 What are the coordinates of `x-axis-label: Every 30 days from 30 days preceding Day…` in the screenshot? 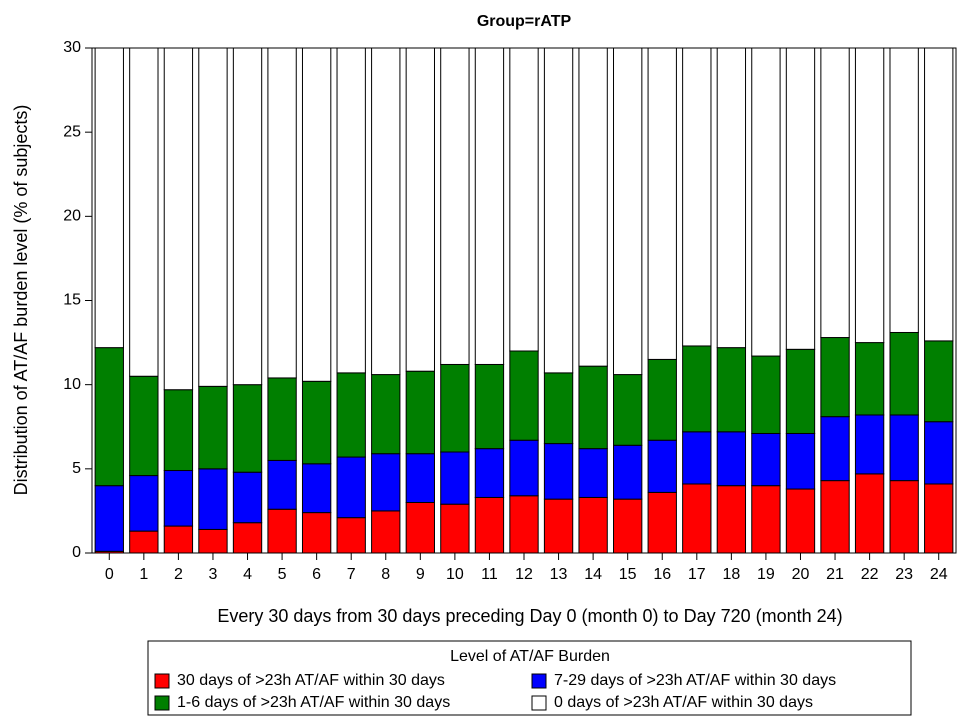 It's located at (529, 616).